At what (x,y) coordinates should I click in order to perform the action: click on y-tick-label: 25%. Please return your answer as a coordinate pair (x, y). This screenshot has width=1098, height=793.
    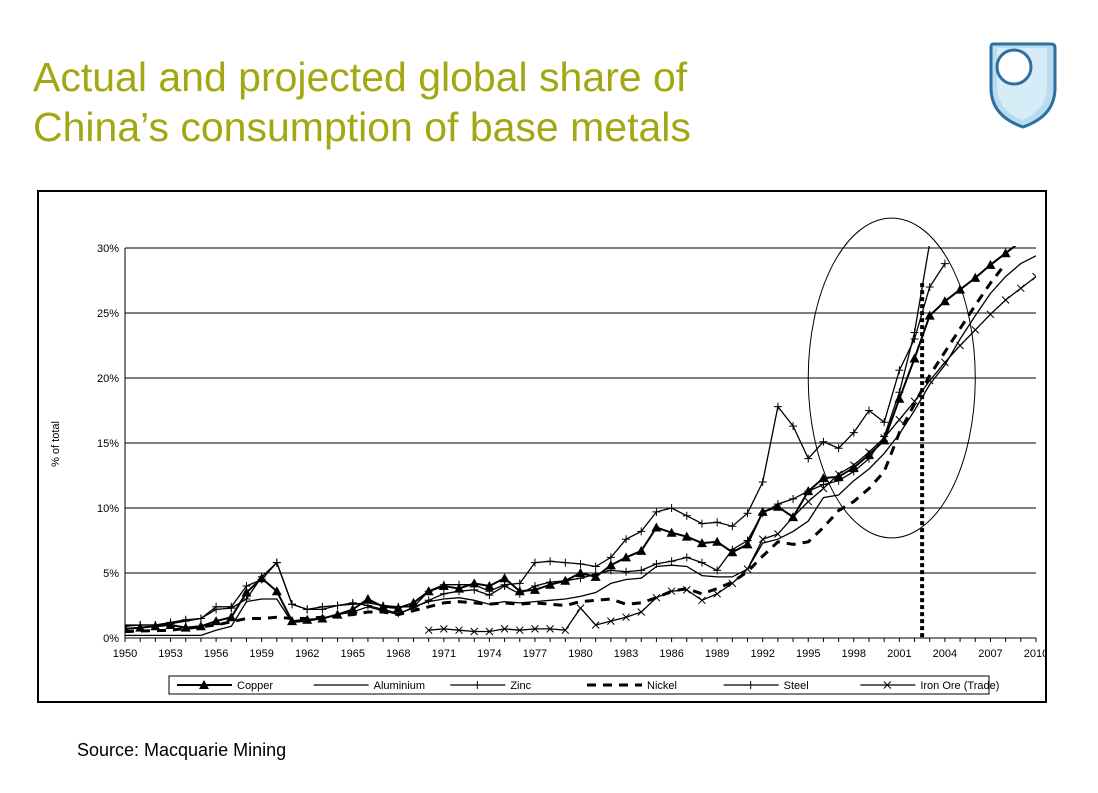
    Looking at the image, I should click on (108, 314).